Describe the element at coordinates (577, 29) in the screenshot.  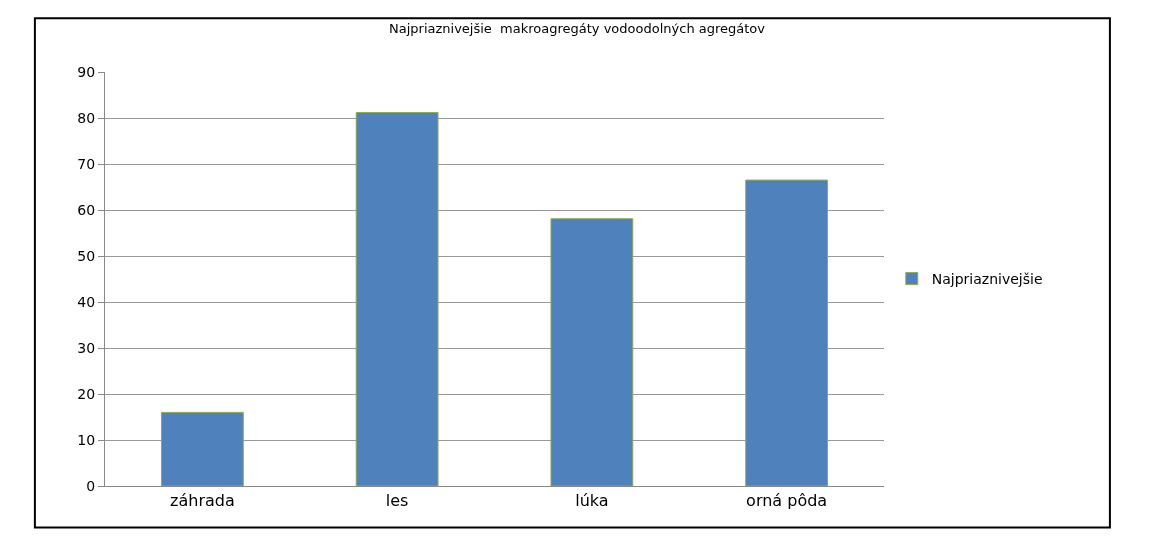
I see `chart-title: Najpriaznivejšie makroagregáty vodoodolných agregátov` at that location.